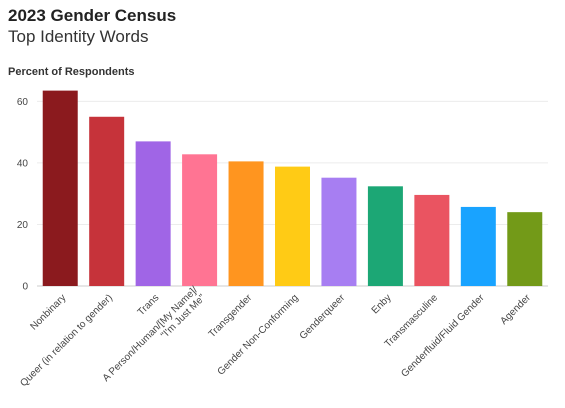 The height and width of the screenshot is (408, 565). What do you see at coordinates (23, 102) in the screenshot?
I see `y-tick-label: 60` at bounding box center [23, 102].